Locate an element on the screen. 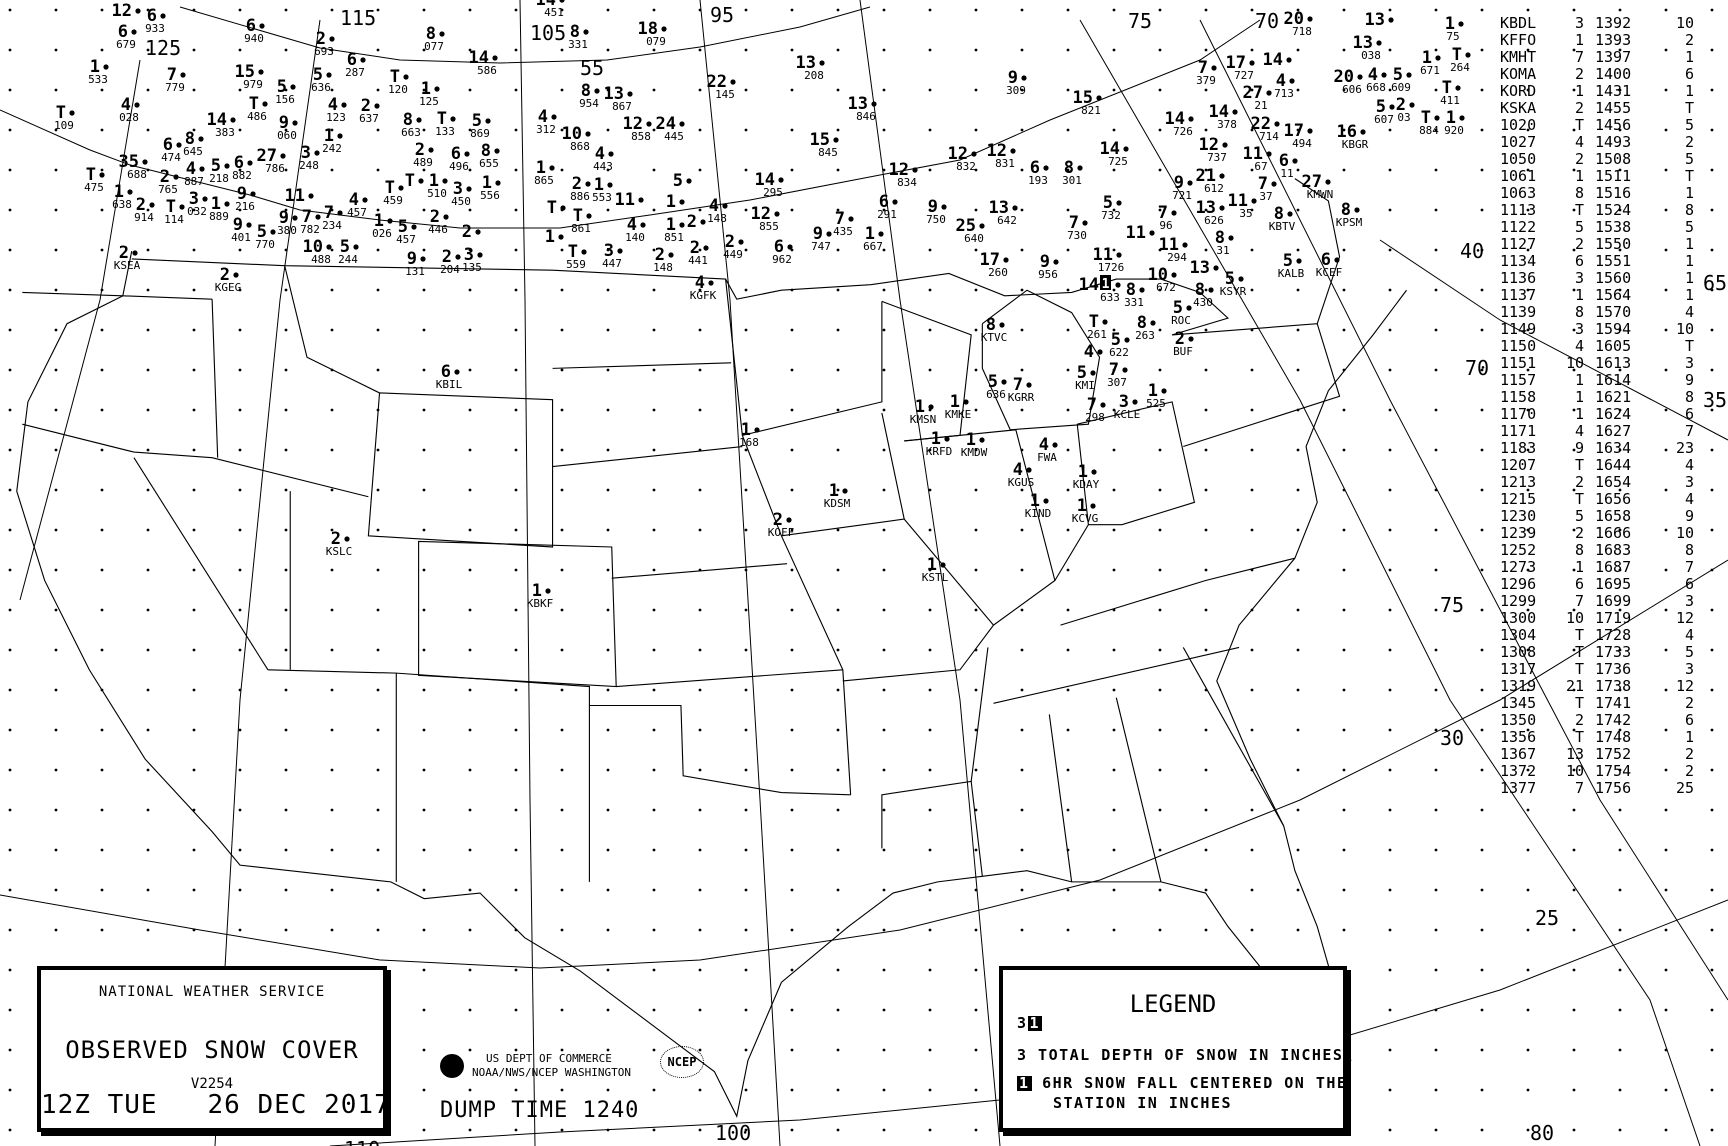  station-label: 401 is located at coordinates (241, 237).